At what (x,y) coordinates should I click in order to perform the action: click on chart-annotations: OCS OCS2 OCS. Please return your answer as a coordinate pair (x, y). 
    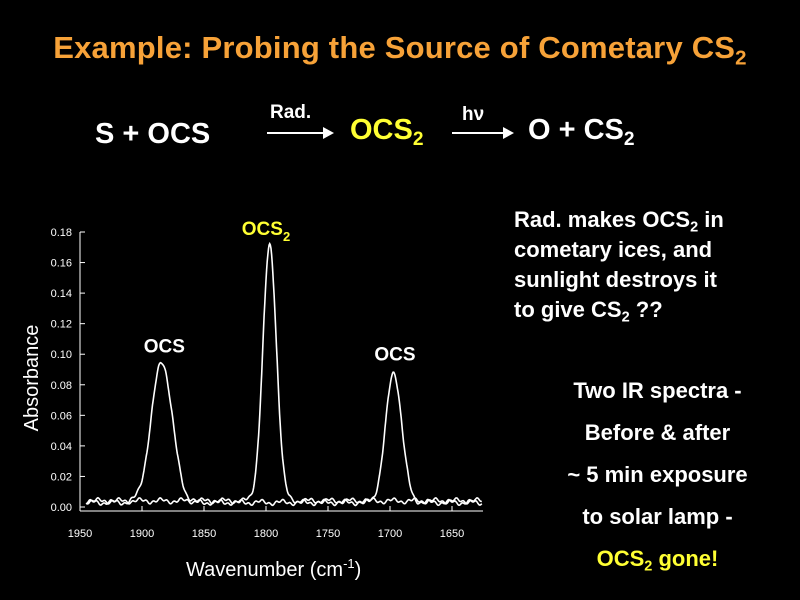
    Looking at the image, I should click on (280, 292).